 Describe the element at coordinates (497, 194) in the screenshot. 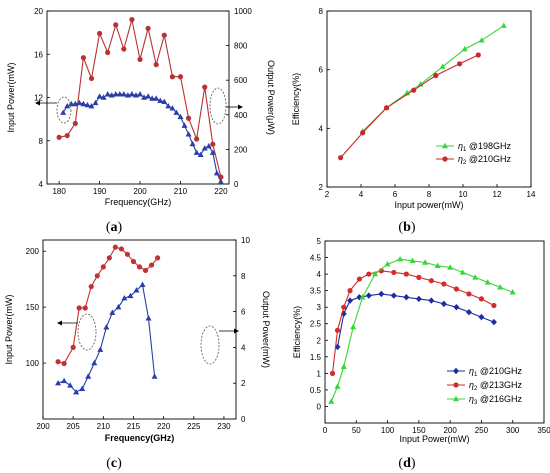

I see `b-xtick-ticklabel-5: 12` at that location.